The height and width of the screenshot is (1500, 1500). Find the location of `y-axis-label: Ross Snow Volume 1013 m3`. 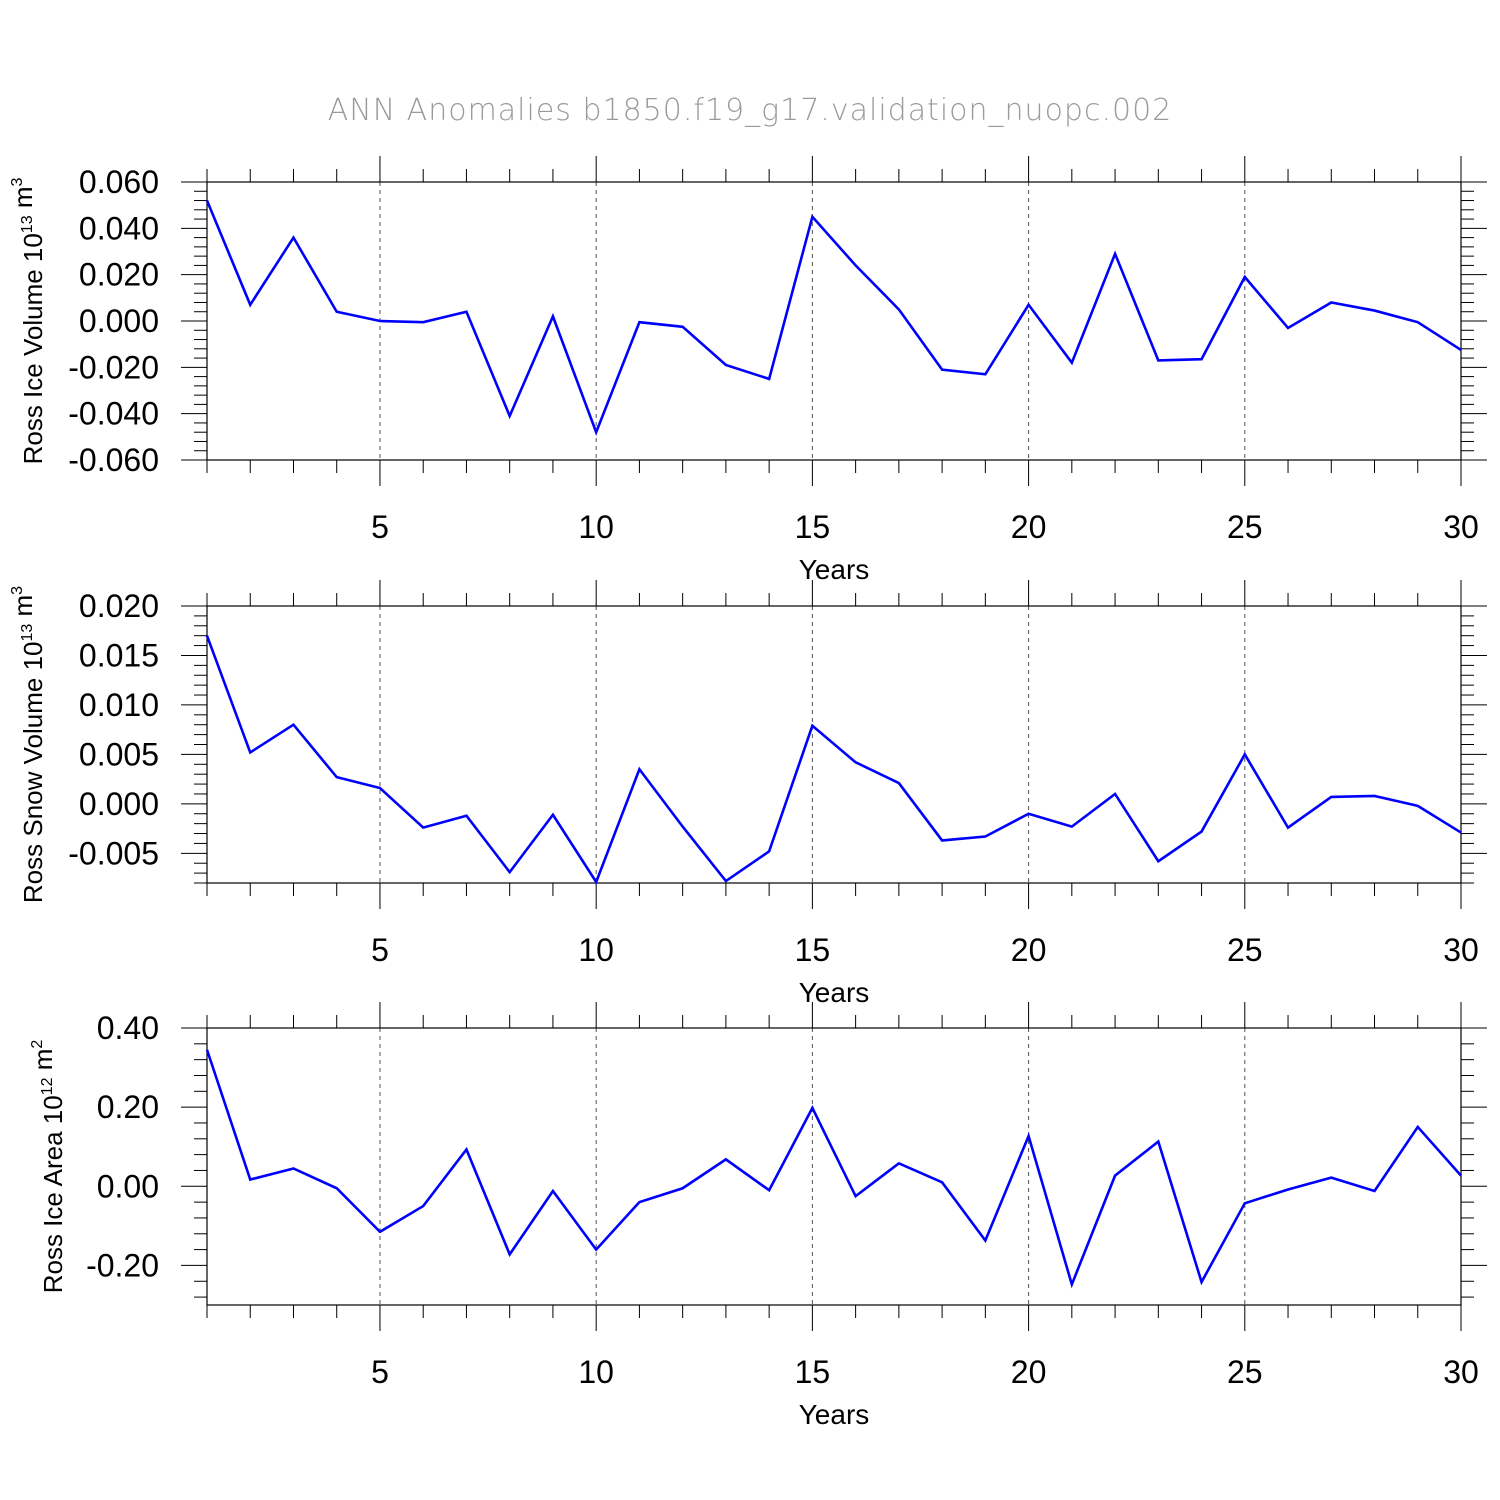

y-axis-label: Ross Snow Volume 1013 m3 is located at coordinates (28, 744).